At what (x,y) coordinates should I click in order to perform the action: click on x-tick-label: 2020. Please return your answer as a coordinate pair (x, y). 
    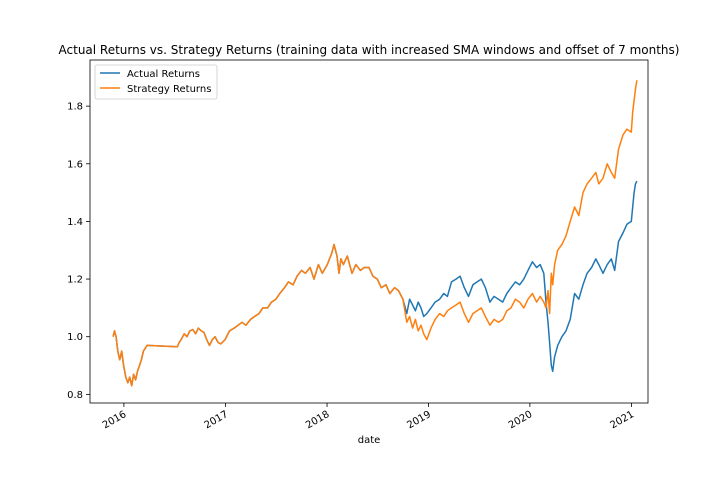
    Looking at the image, I should click on (521, 420).